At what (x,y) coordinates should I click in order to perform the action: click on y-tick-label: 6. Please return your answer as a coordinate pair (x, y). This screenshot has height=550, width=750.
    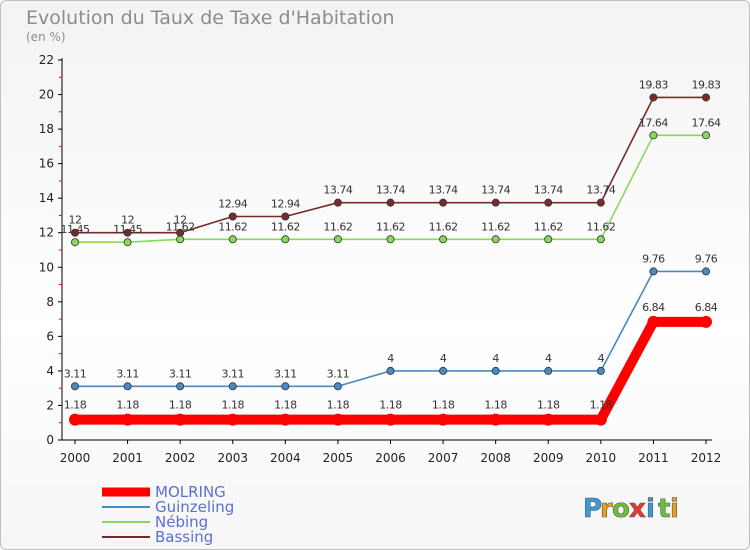
    Looking at the image, I should click on (50, 336).